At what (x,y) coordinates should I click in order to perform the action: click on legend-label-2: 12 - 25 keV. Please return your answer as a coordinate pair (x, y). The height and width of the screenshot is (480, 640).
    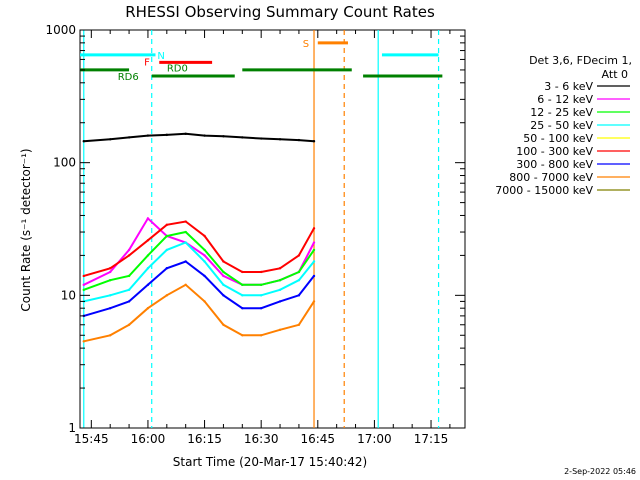
    Looking at the image, I should click on (561, 112).